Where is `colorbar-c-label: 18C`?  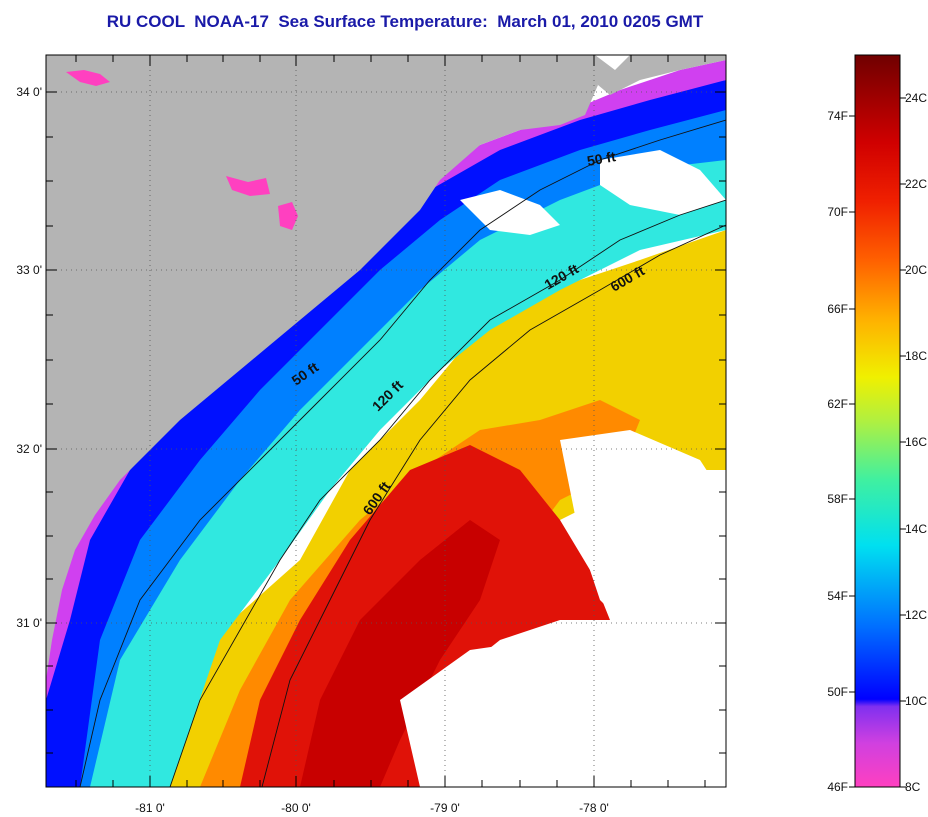 colorbar-c-label: 18C is located at coordinates (916, 356).